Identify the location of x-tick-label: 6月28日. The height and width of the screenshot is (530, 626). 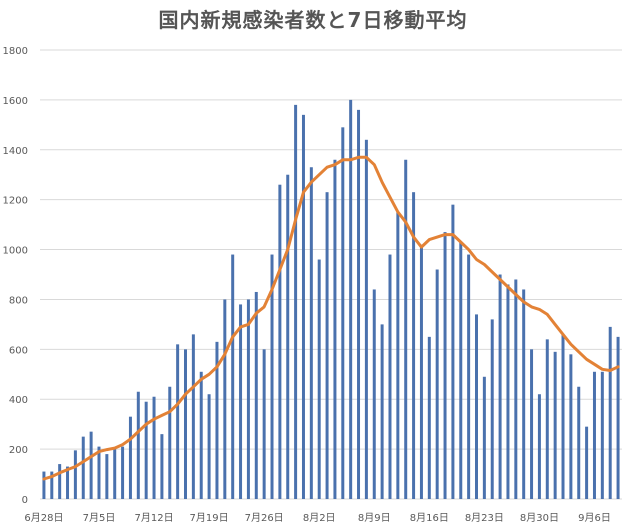
(43, 518).